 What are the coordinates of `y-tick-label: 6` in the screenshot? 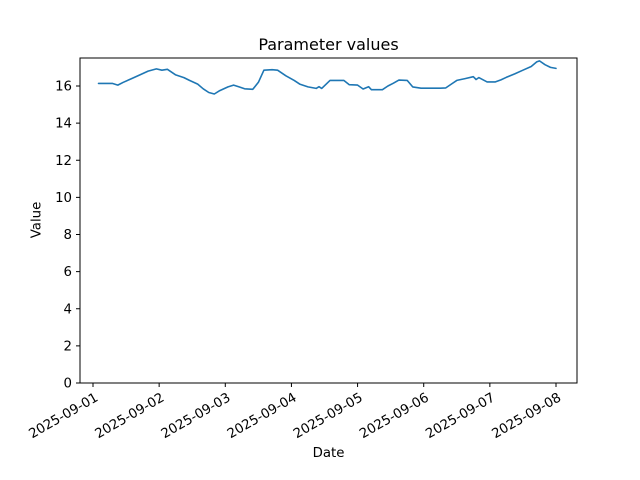 It's located at (68, 272).